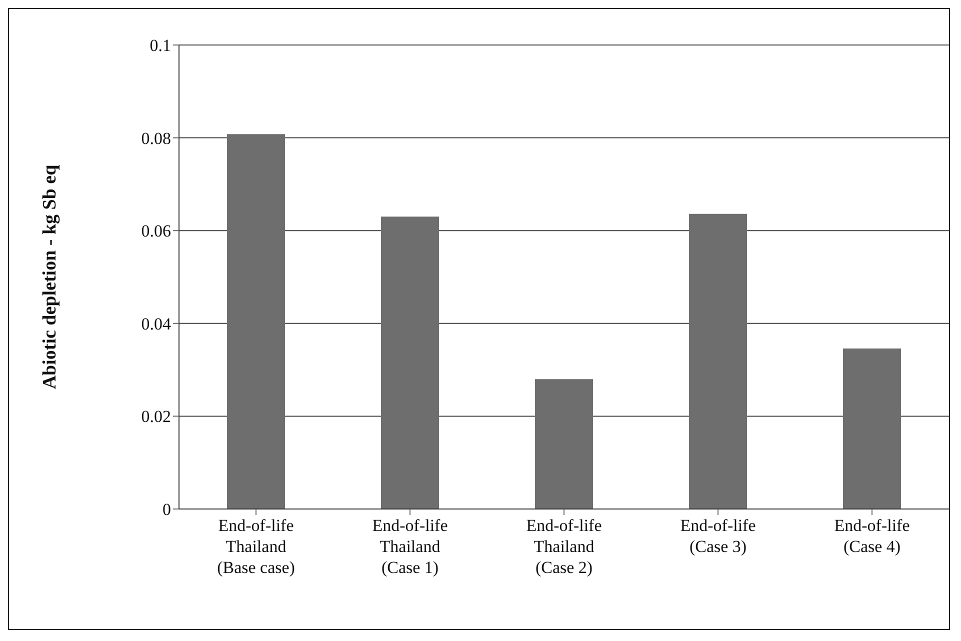 This screenshot has height=641, width=961. What do you see at coordinates (256, 546) in the screenshot?
I see `x-tick-label: End-of-life Thailand (Base case)` at bounding box center [256, 546].